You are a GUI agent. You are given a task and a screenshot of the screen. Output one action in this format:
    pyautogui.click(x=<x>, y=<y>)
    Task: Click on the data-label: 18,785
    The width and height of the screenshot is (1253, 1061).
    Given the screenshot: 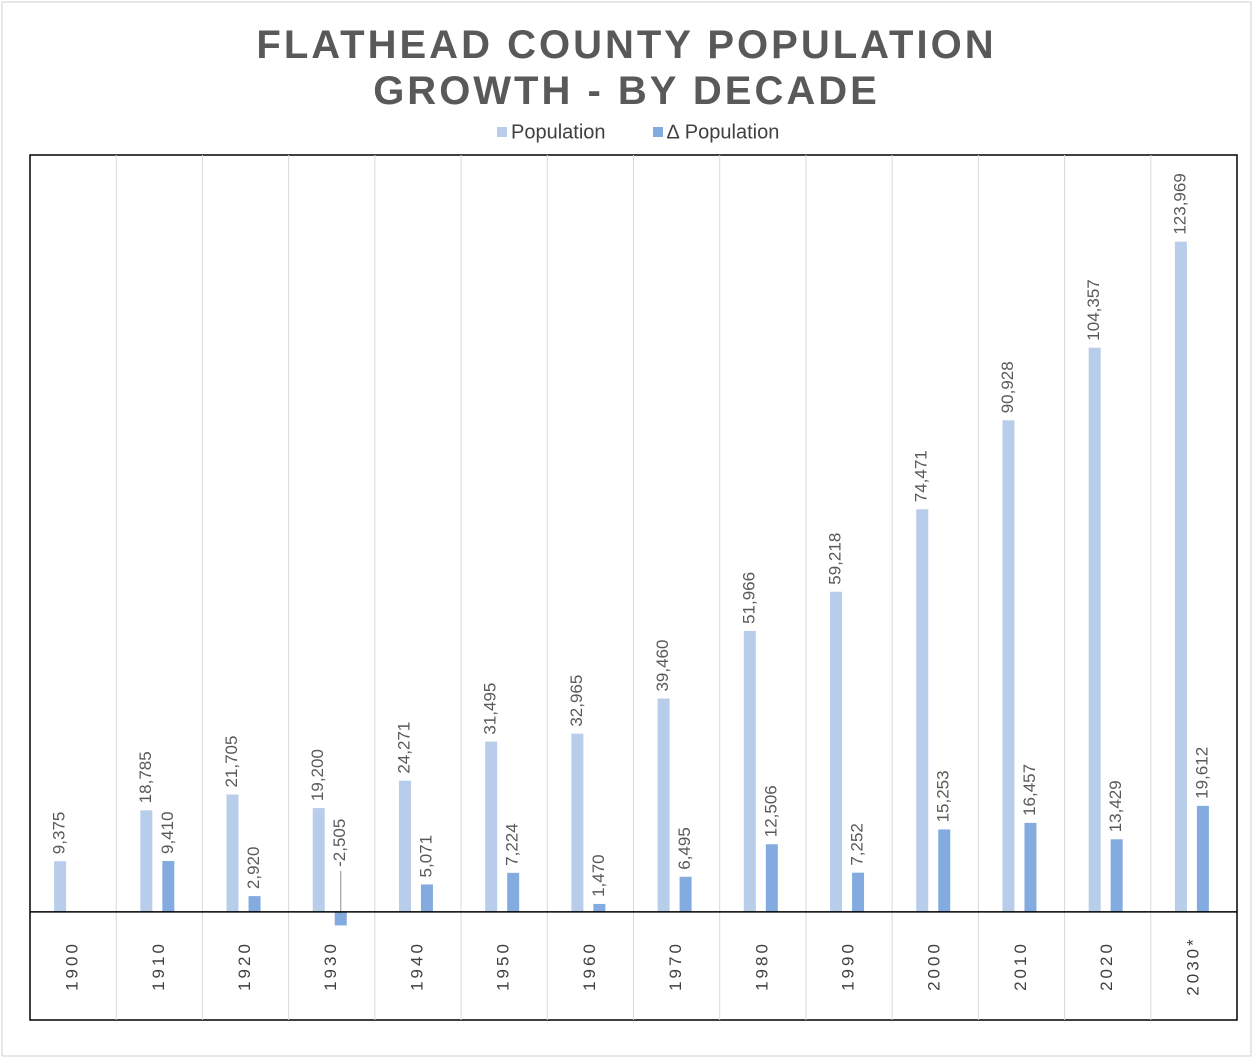 What is the action you would take?
    pyautogui.click(x=145, y=777)
    